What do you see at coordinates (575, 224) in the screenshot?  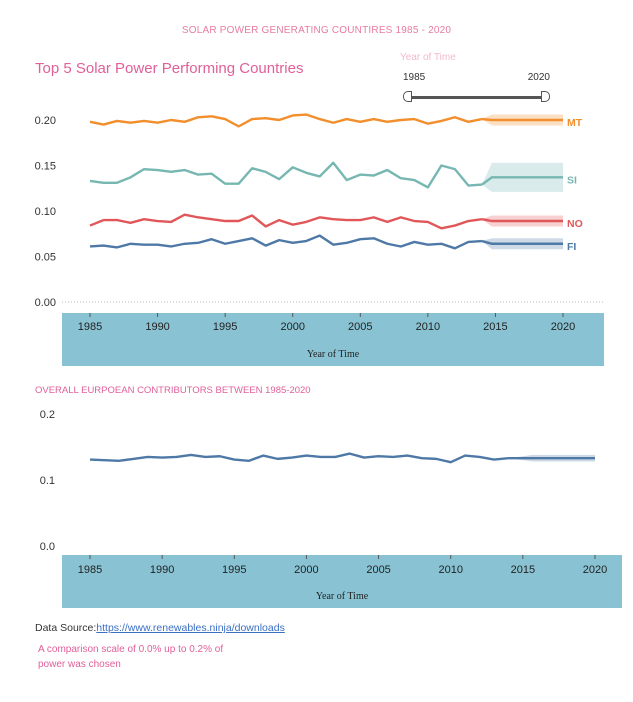 I see `series-label: NO` at bounding box center [575, 224].